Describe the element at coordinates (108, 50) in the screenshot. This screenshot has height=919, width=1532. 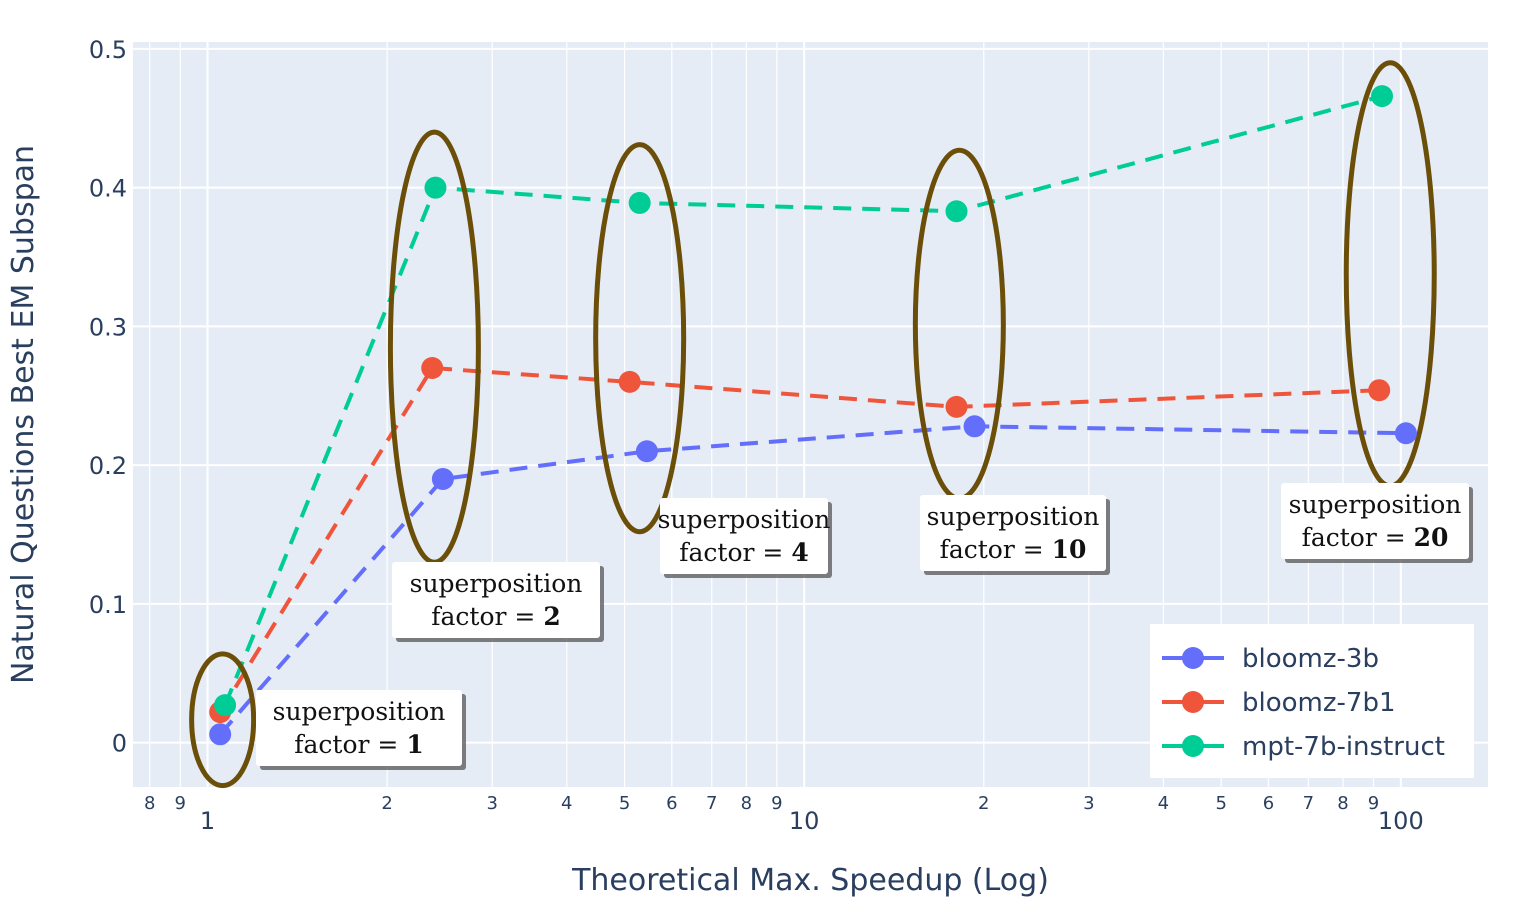
I see `y-tick-label: 0.5` at that location.